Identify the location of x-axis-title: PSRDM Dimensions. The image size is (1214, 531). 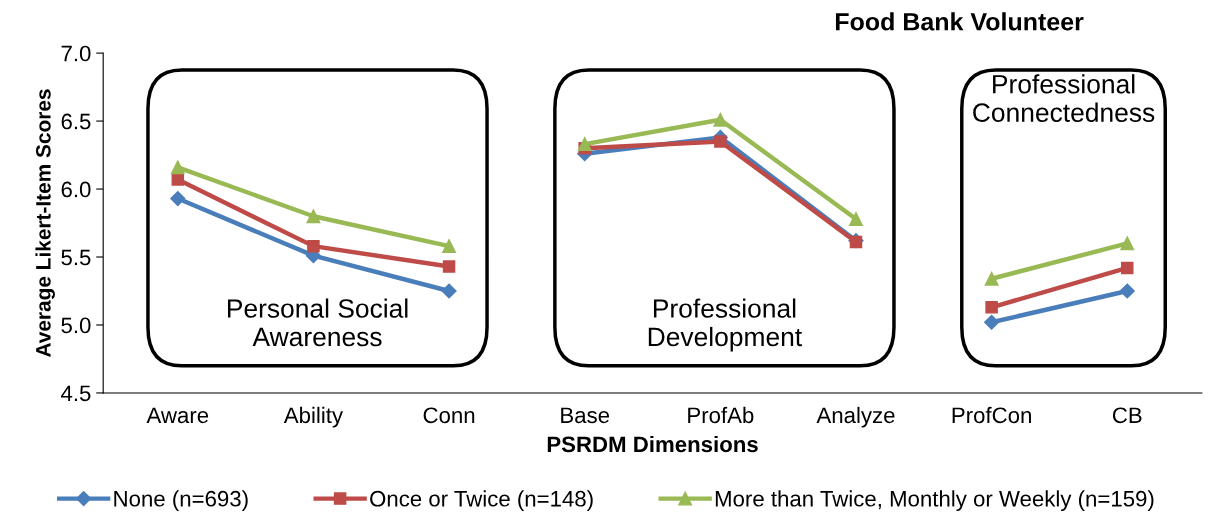
(652, 444).